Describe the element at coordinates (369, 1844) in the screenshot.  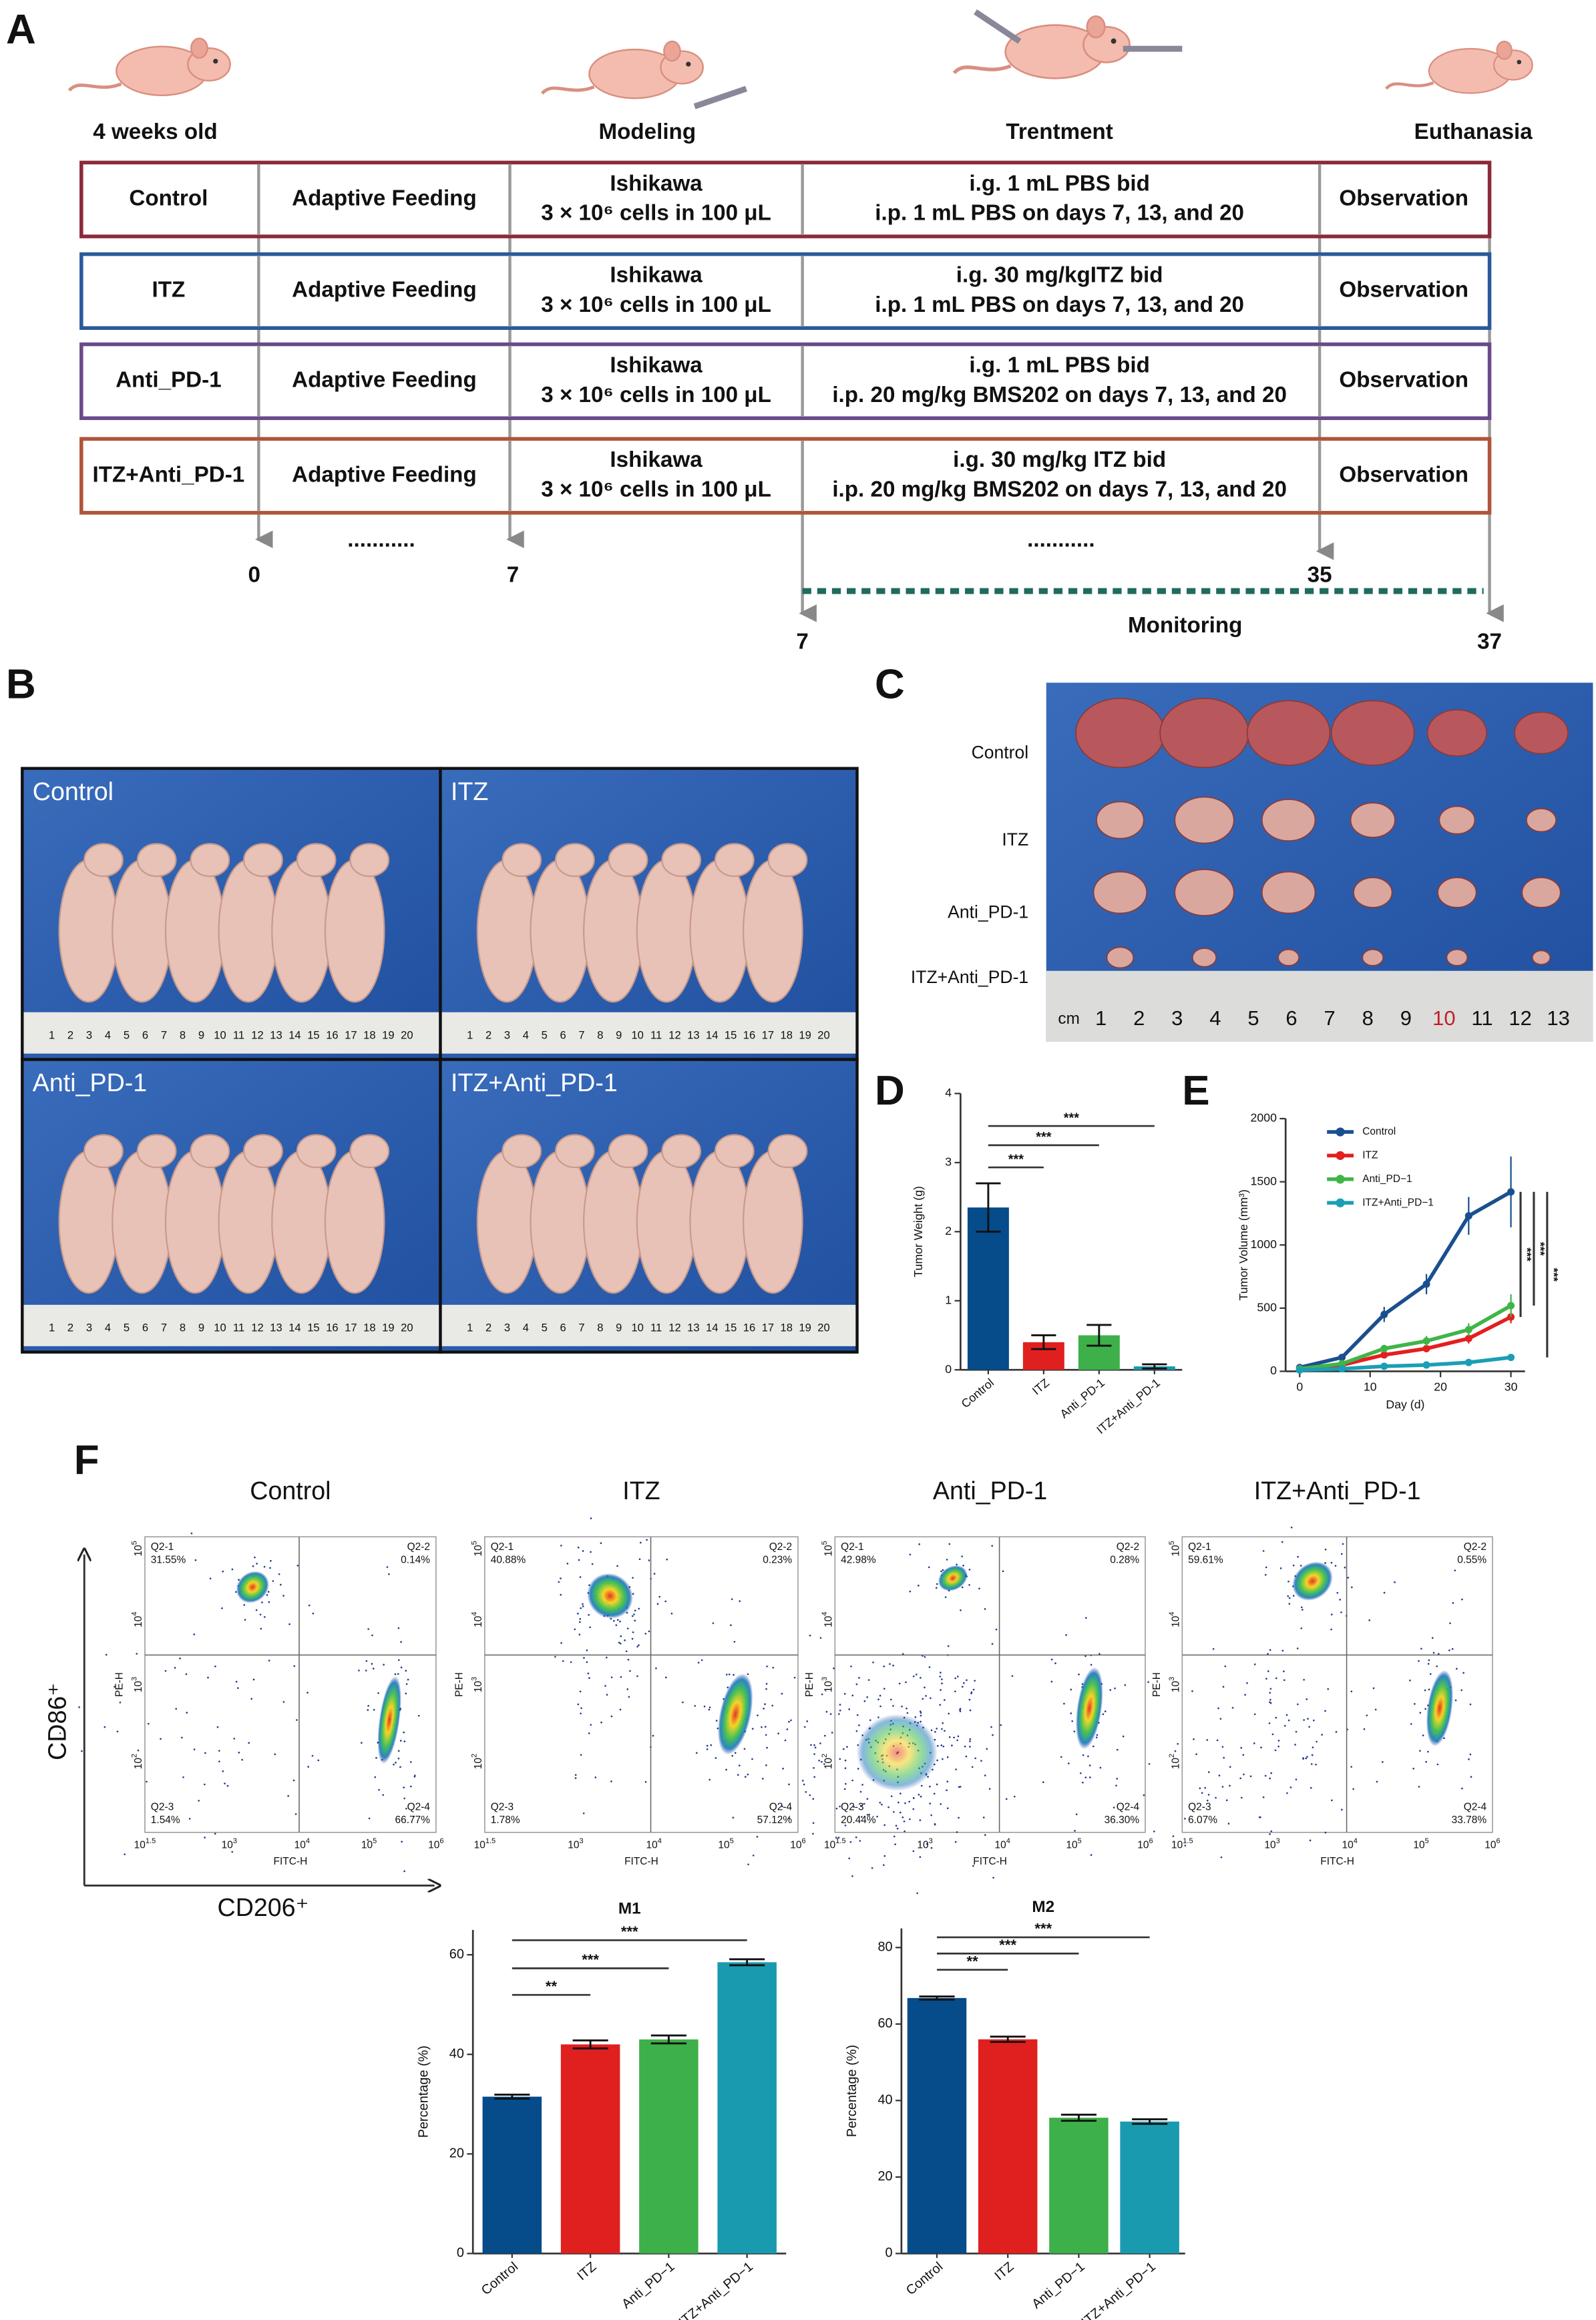
I see `x-tick-label: 10⁵` at that location.